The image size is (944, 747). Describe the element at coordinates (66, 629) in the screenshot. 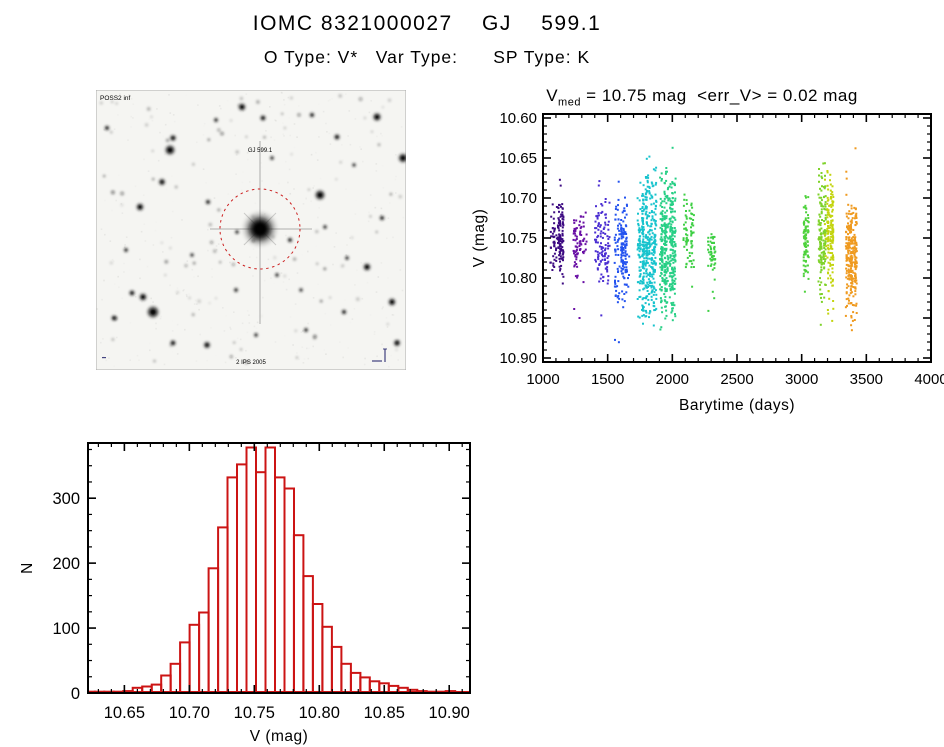

I see `y-tick-label: 100` at that location.